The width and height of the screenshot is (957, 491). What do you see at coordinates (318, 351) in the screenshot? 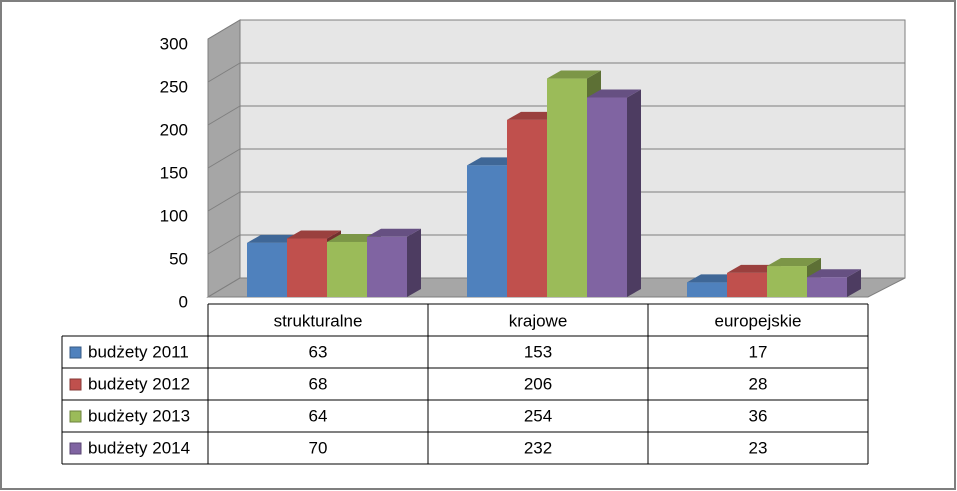
I see `table-value: 63` at bounding box center [318, 351].